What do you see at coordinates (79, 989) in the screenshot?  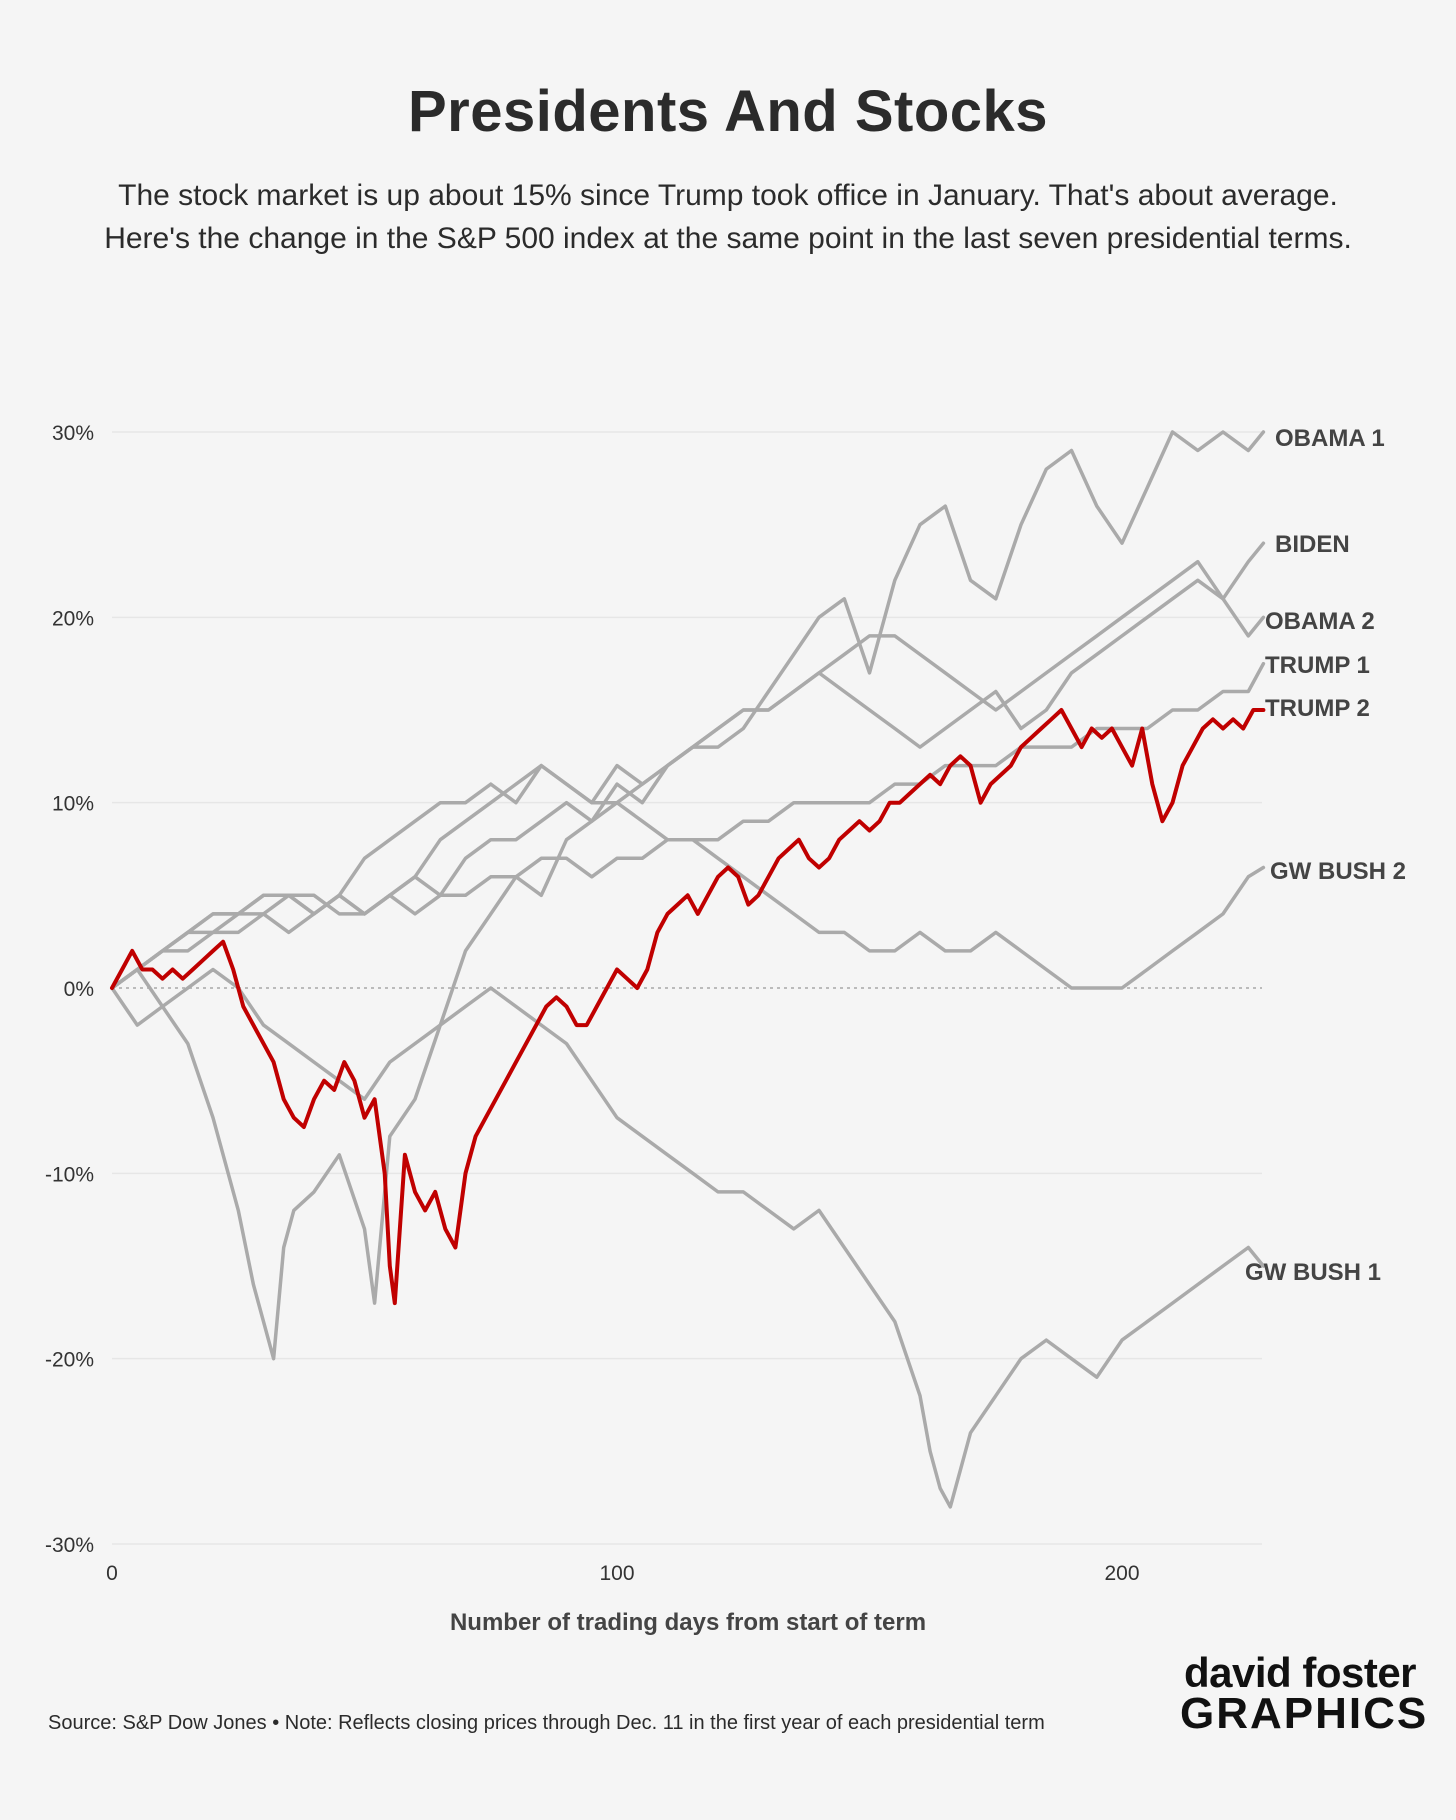 I see `y-tick-label: 0%` at bounding box center [79, 989].